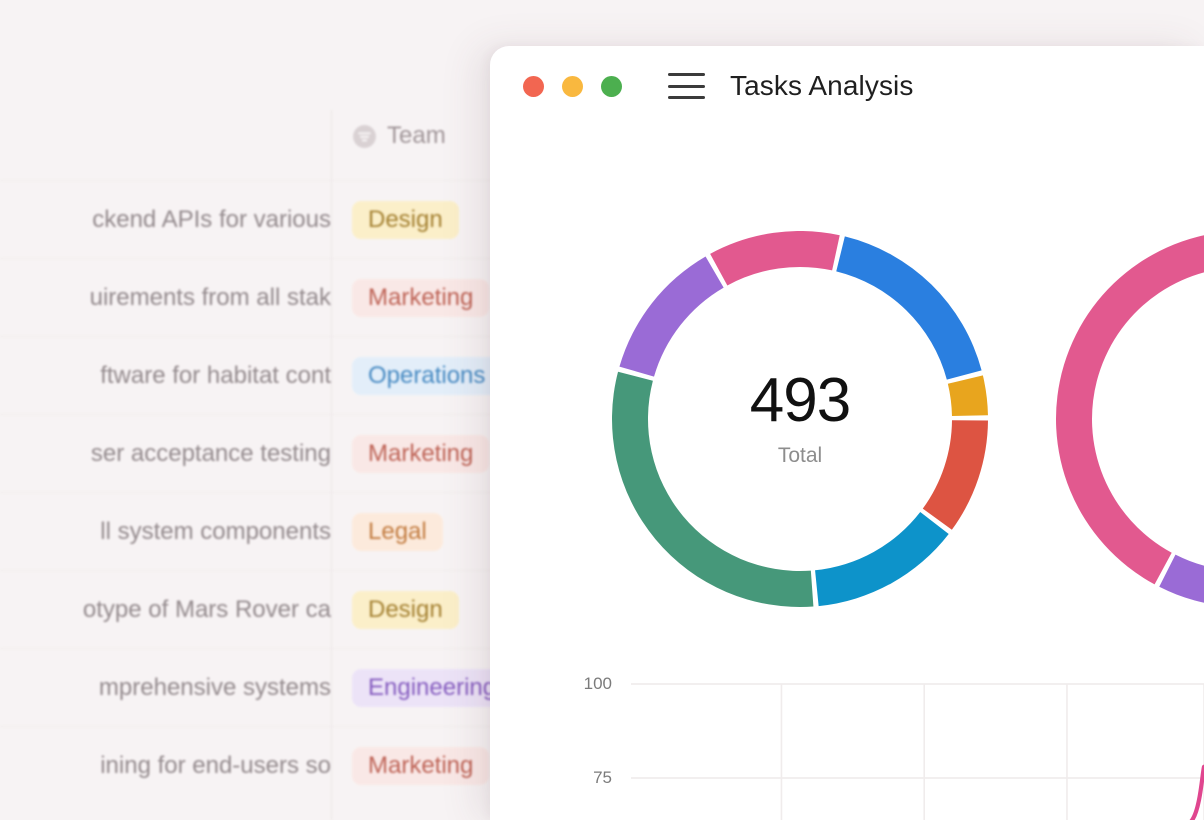 The width and height of the screenshot is (1204, 820). What do you see at coordinates (611, 86) in the screenshot?
I see `maximize-button` at bounding box center [611, 86].